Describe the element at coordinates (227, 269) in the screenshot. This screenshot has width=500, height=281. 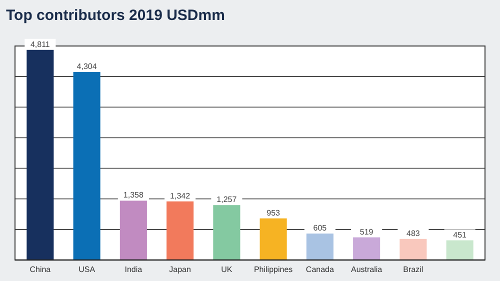
I see `x-tick-label: UK` at that location.